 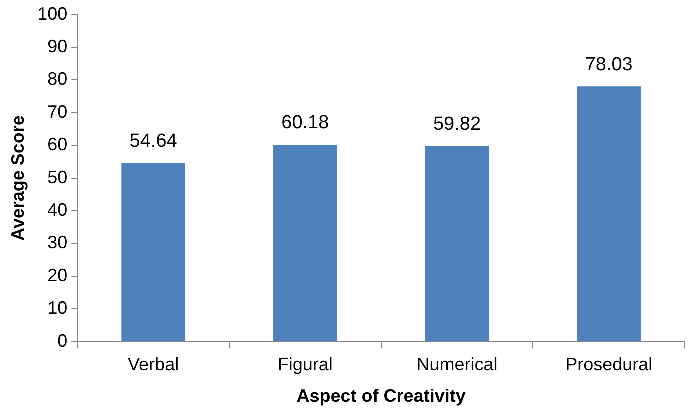 I want to click on x-axis-title: Aspect of Creativity, so click(x=381, y=396).